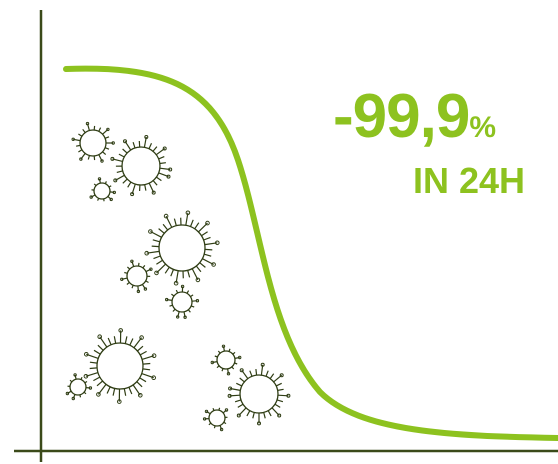  I want to click on reduction-figure: -99,9%, so click(414, 117).